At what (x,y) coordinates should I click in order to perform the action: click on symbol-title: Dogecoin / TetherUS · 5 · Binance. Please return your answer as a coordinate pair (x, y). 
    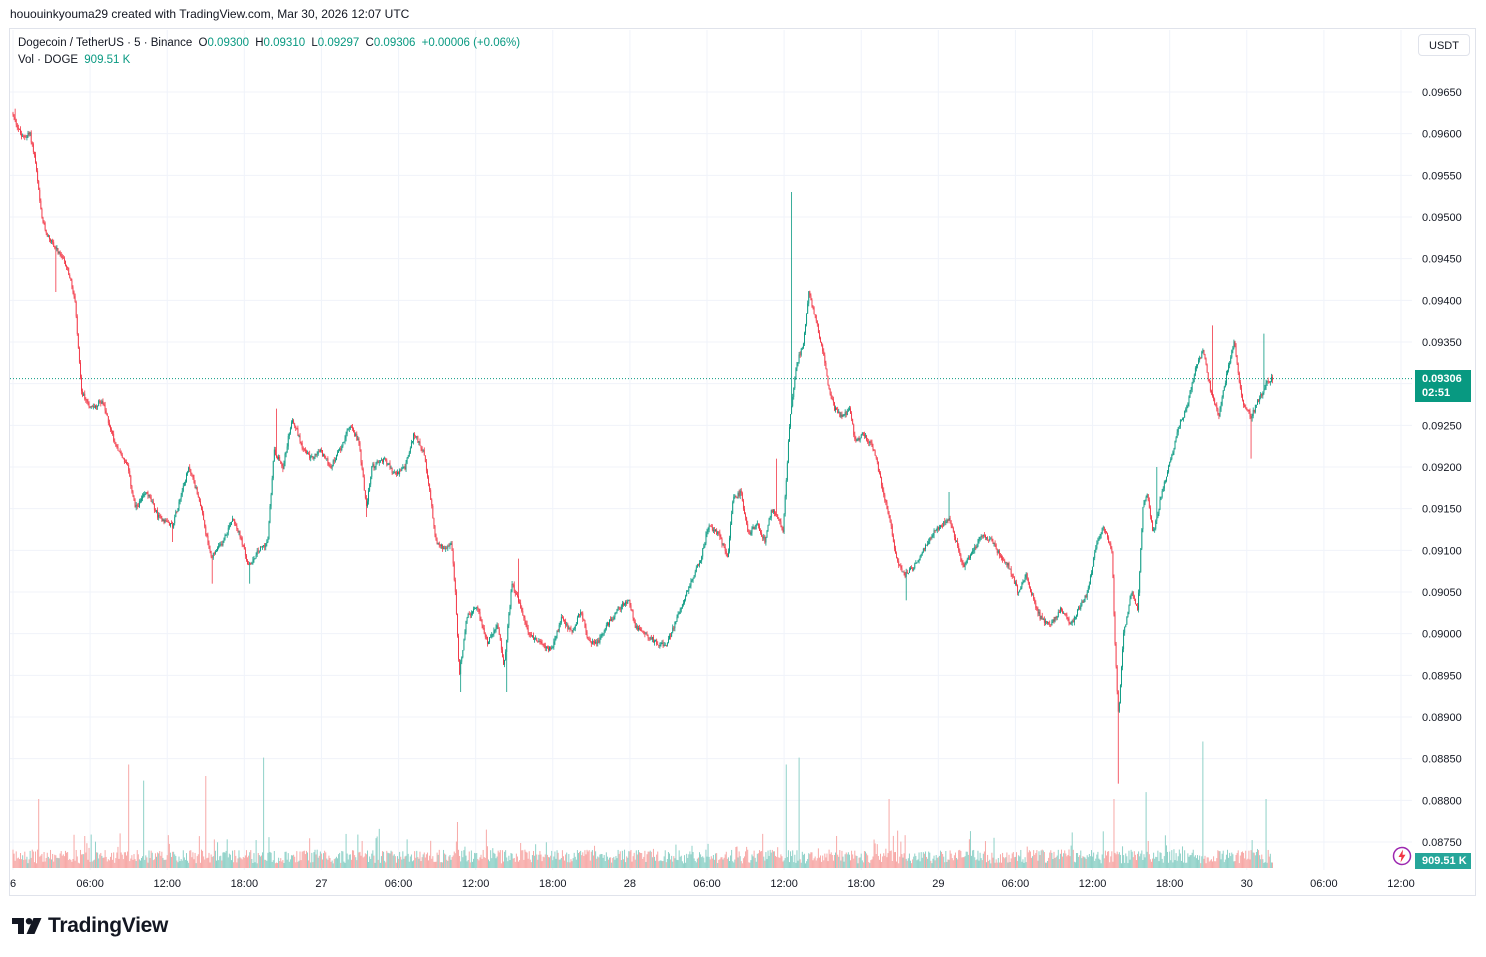
    Looking at the image, I should click on (105, 43).